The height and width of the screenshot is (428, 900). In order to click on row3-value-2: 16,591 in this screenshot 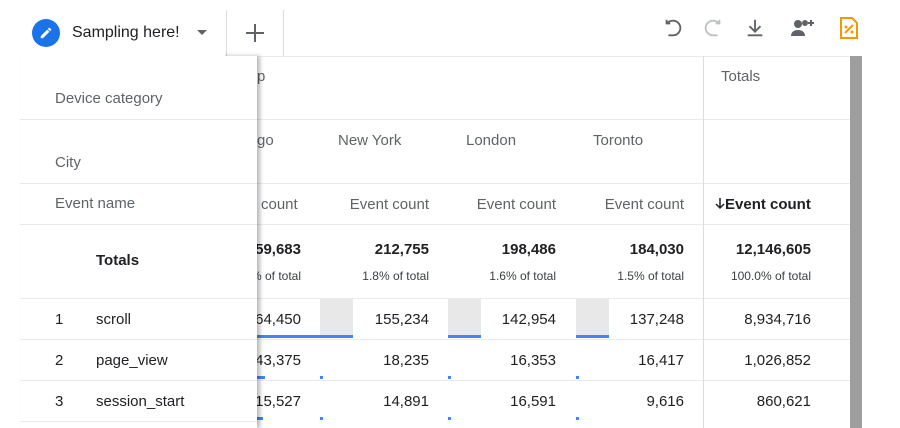, I will do `click(533, 401)`.